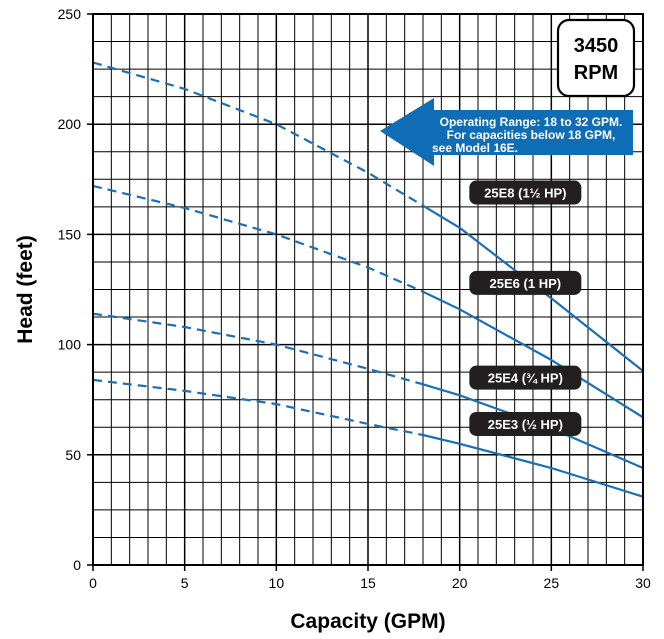 Image resolution: width=664 pixels, height=639 pixels. Describe the element at coordinates (70, 345) in the screenshot. I see `y-tick-label: 100` at that location.